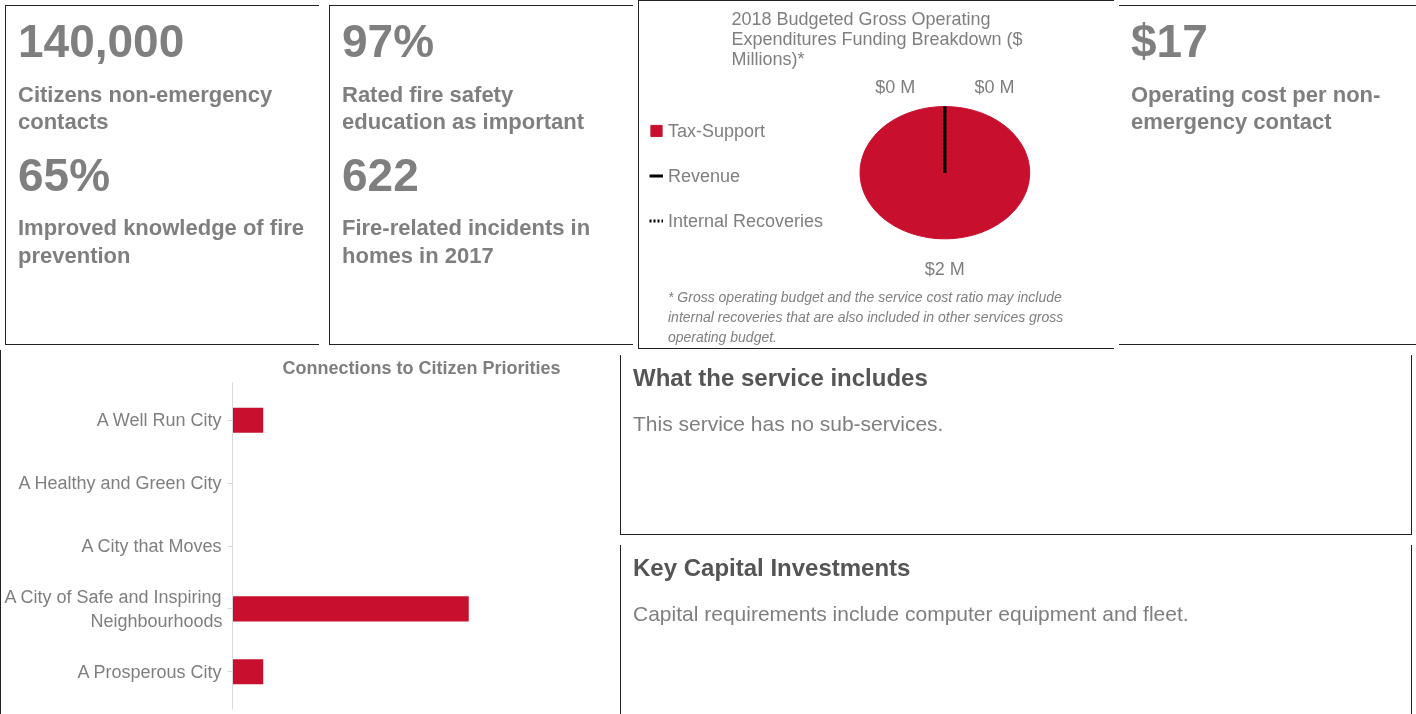 The image size is (1416, 714). I want to click on y-tick-label: A Prosperous City, so click(149, 671).